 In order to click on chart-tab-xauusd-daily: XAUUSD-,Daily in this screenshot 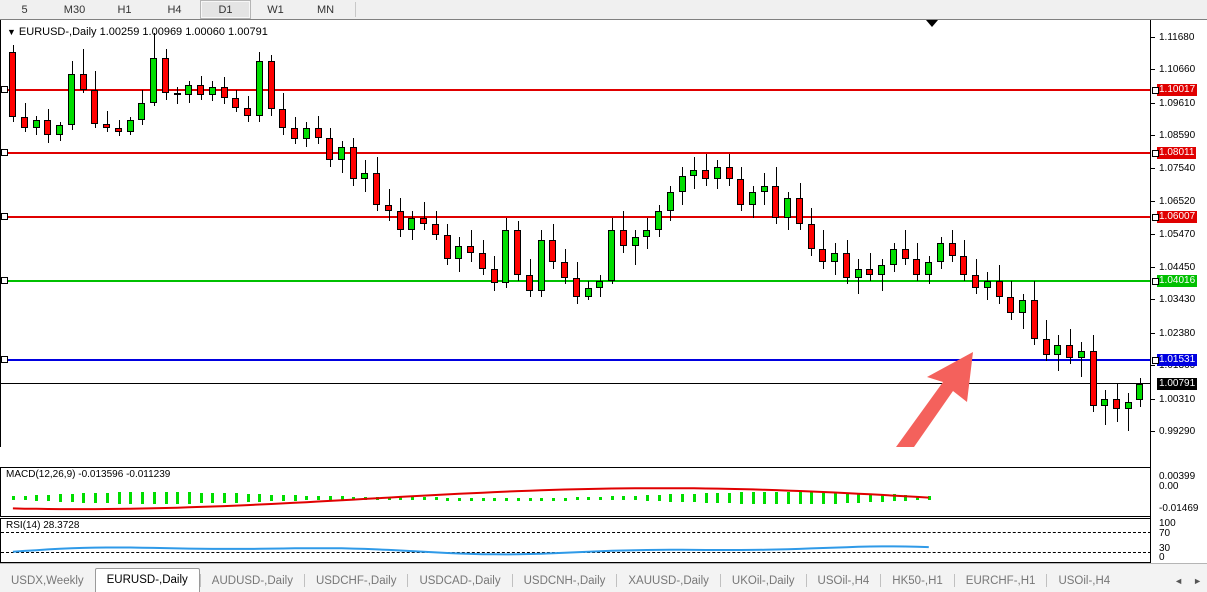, I will do `click(668, 581)`.